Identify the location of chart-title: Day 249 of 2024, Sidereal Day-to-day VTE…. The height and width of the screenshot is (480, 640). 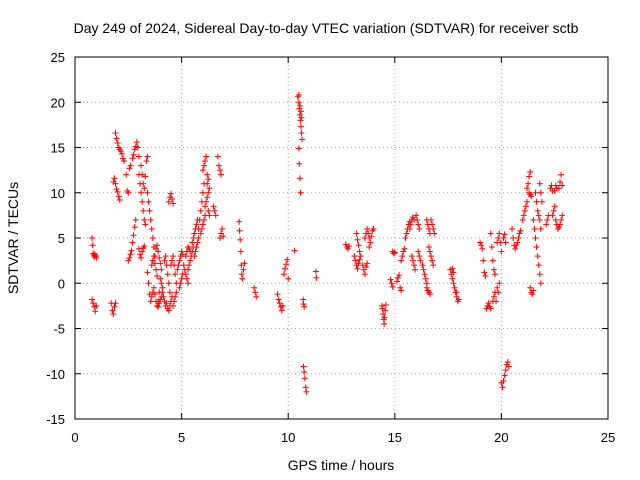
(326, 28).